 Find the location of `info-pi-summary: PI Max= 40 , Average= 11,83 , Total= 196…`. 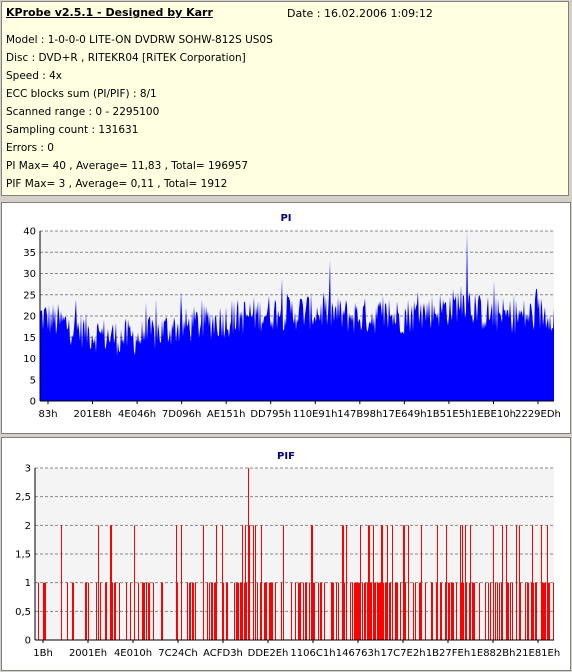

info-pi-summary: PI Max= 40 , Average= 11,83 , Total= 196… is located at coordinates (127, 166).